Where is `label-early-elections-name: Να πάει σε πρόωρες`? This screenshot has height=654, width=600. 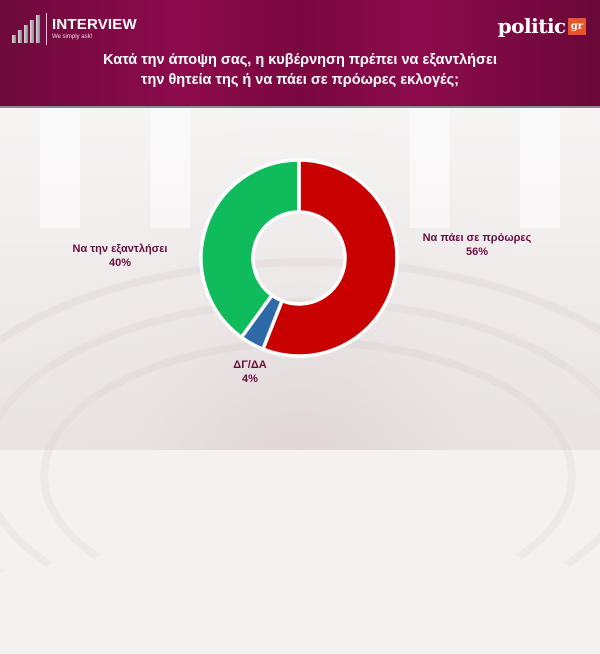
label-early-elections-name: Να πάει σε πρόωρες is located at coordinates (477, 238).